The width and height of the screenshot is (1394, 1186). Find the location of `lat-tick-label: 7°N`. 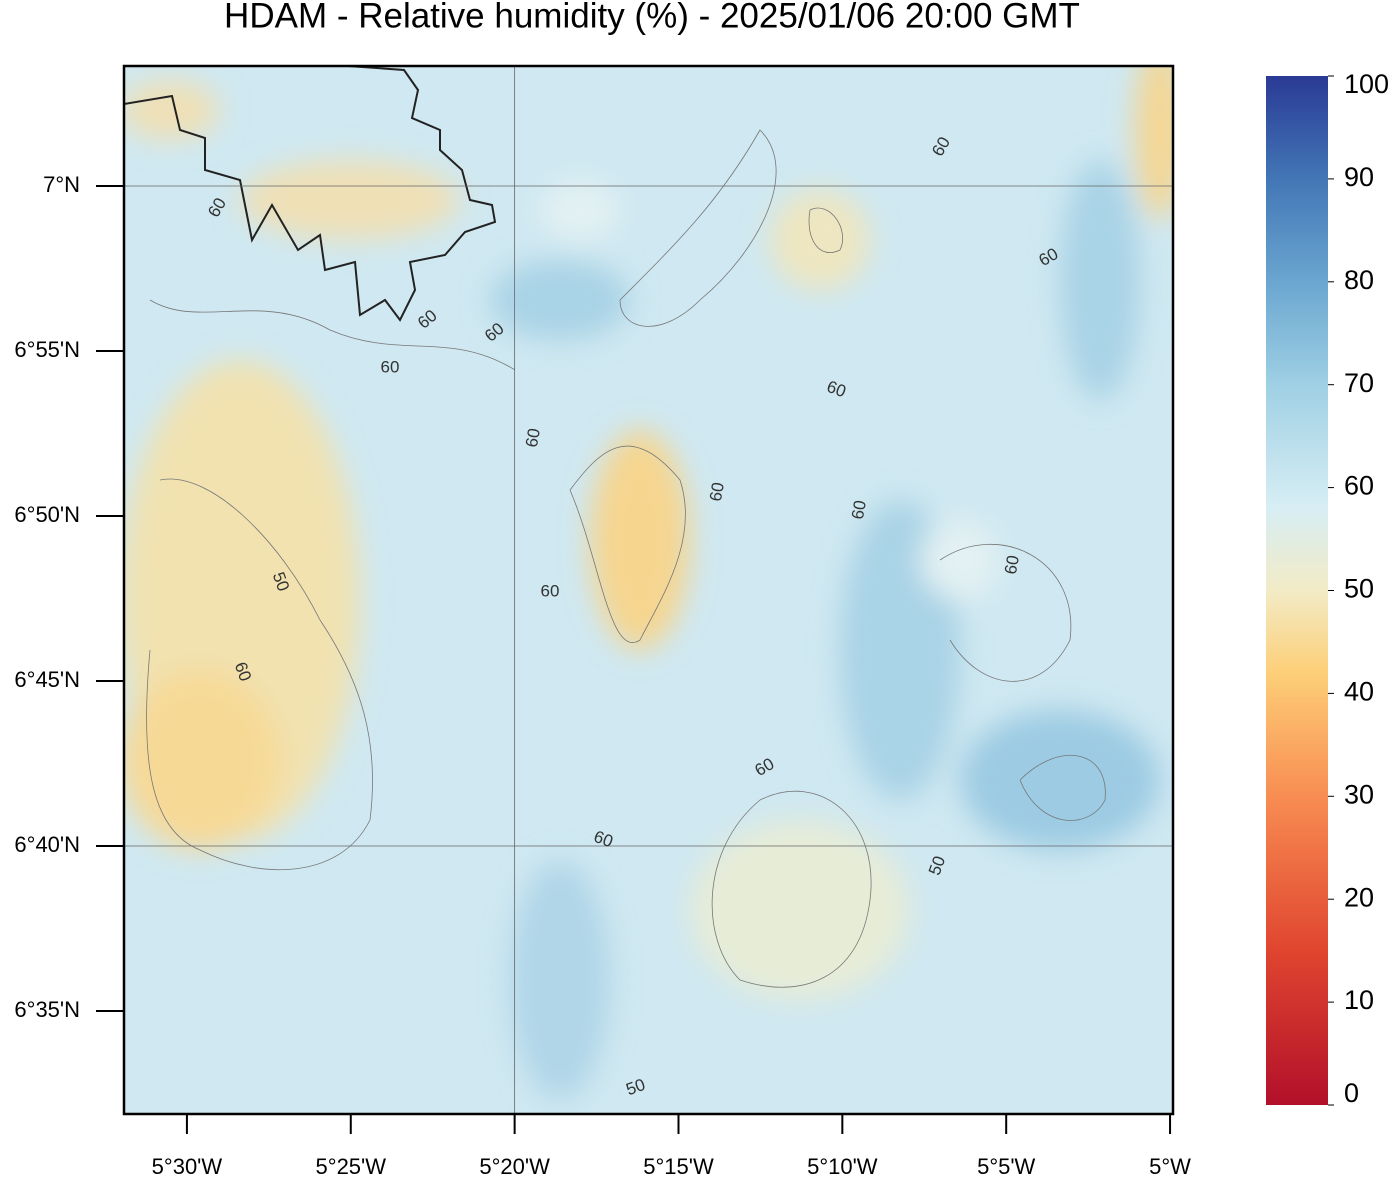

lat-tick-label: 7°N is located at coordinates (61, 184).